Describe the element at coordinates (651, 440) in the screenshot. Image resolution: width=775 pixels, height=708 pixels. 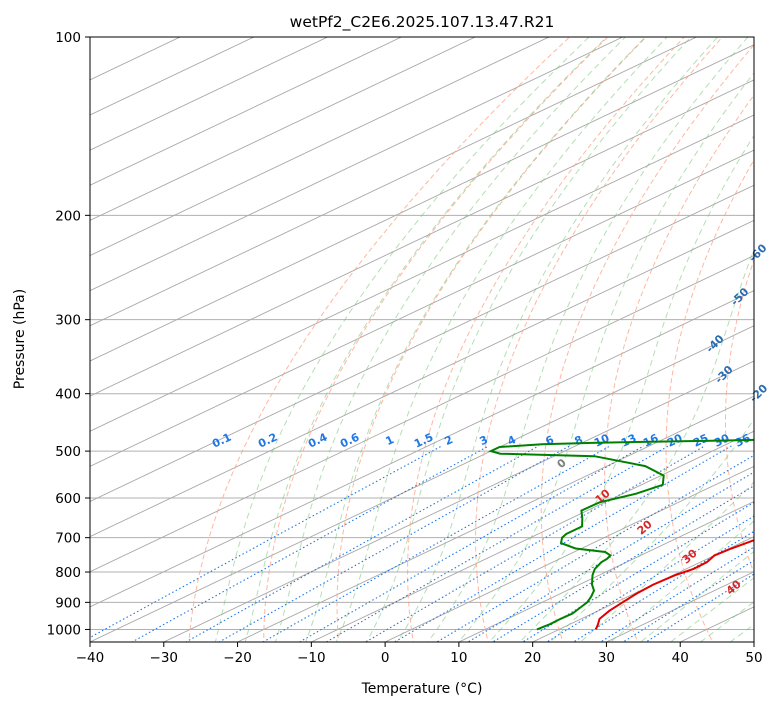
I see `mixing-ratio-label: 16` at that location.